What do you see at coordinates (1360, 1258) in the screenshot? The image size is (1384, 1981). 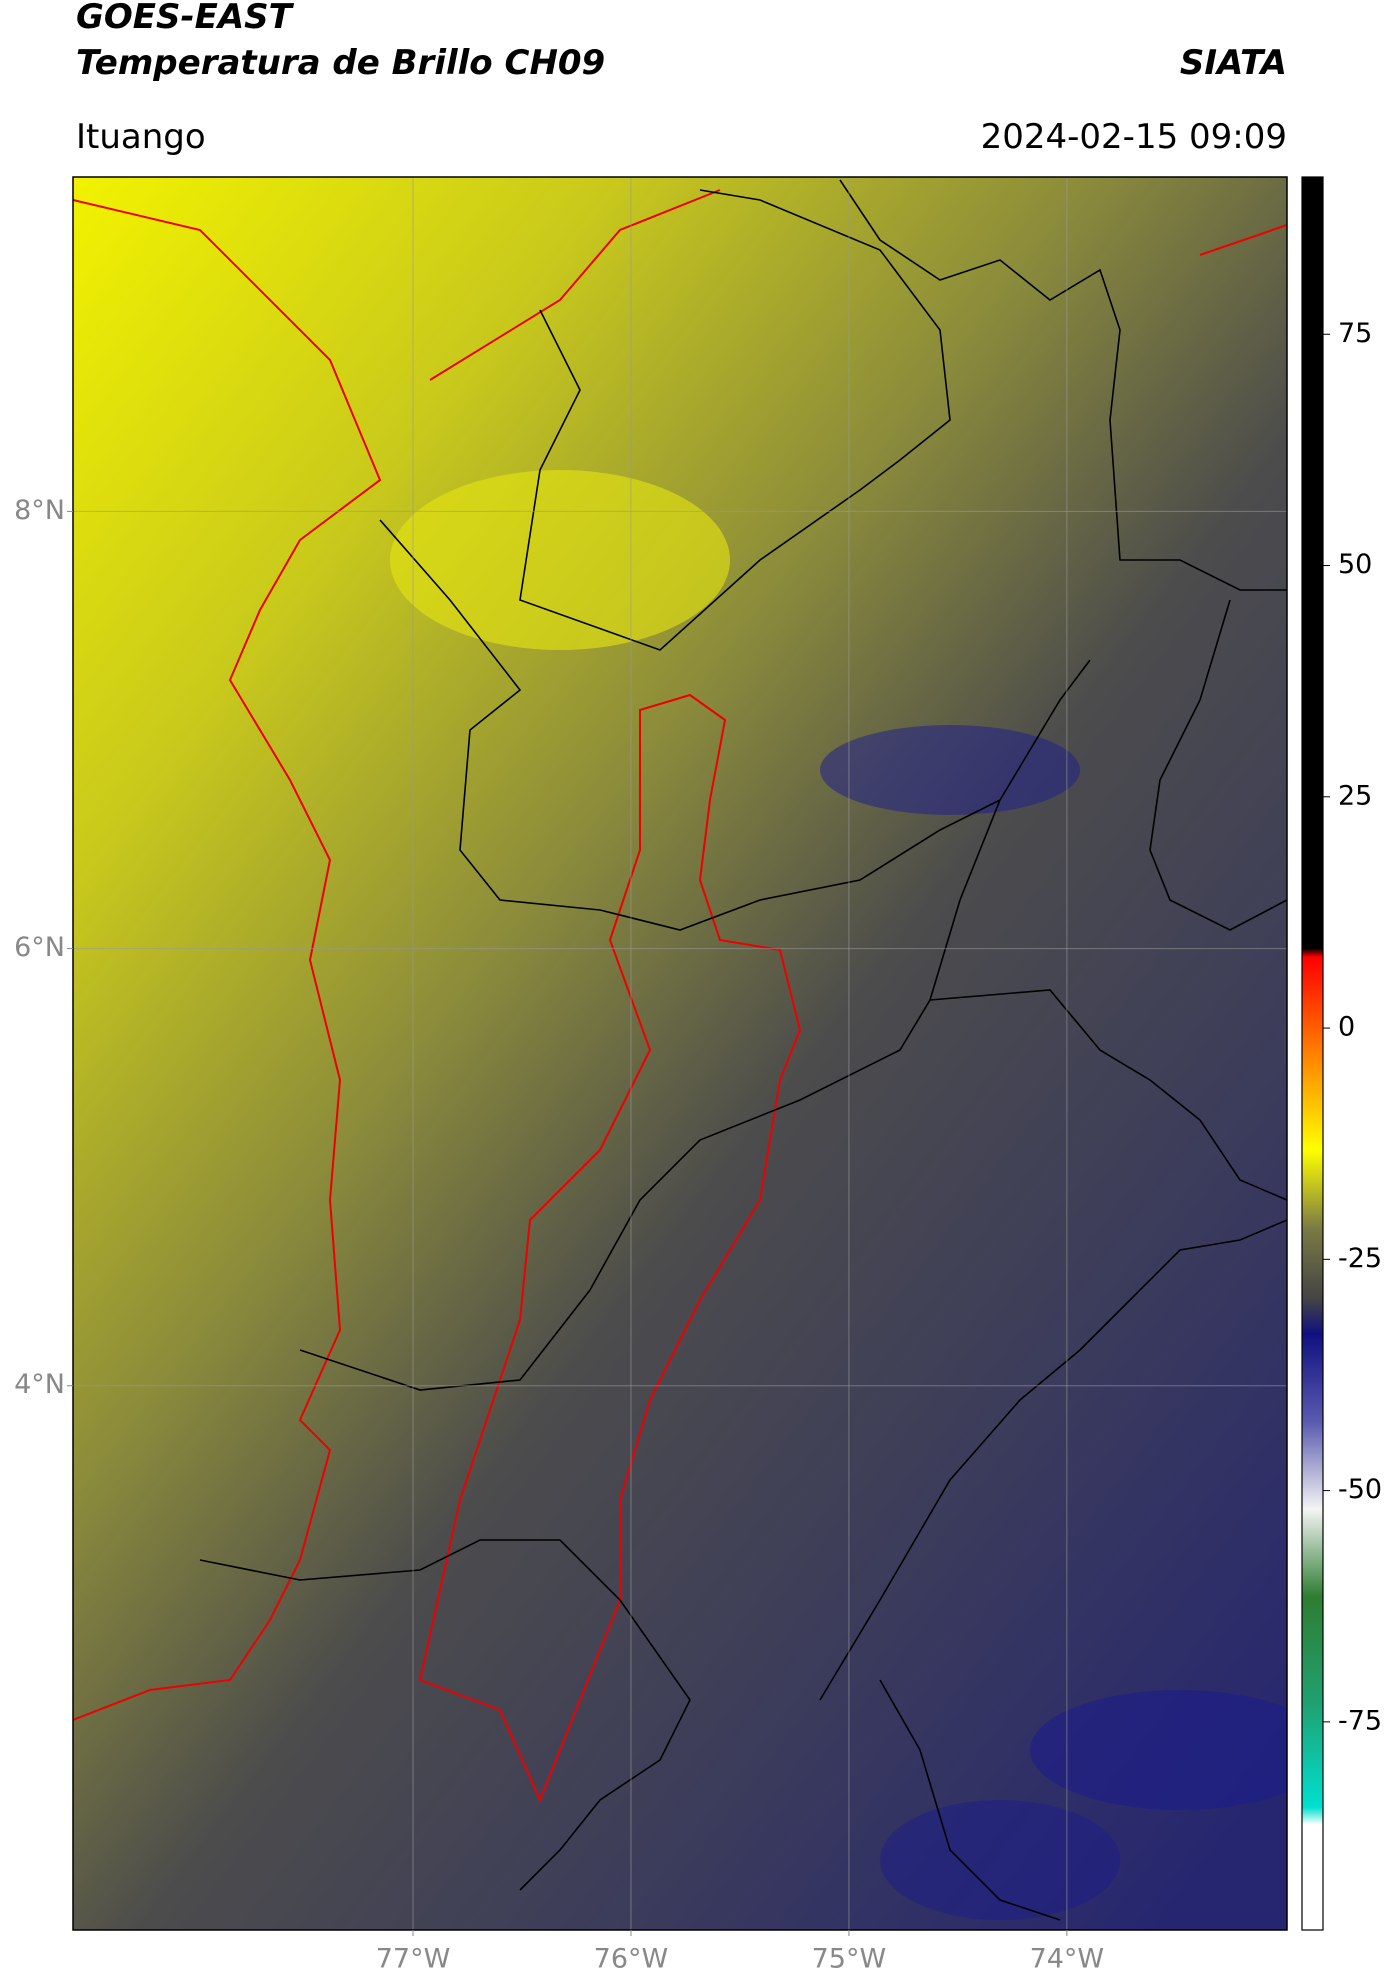 I see `colorbar-tick-label: -25` at bounding box center [1360, 1258].